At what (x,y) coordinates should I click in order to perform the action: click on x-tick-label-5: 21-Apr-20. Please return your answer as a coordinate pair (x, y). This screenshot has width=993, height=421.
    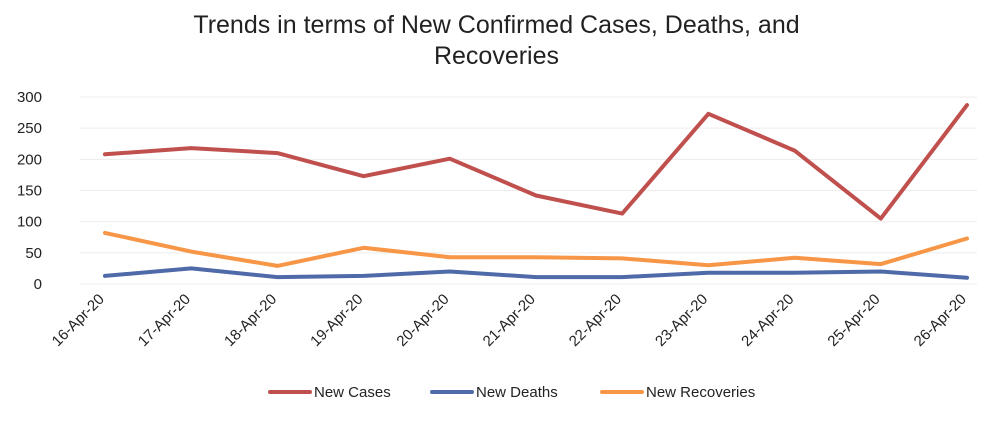
    Looking at the image, I should click on (509, 320).